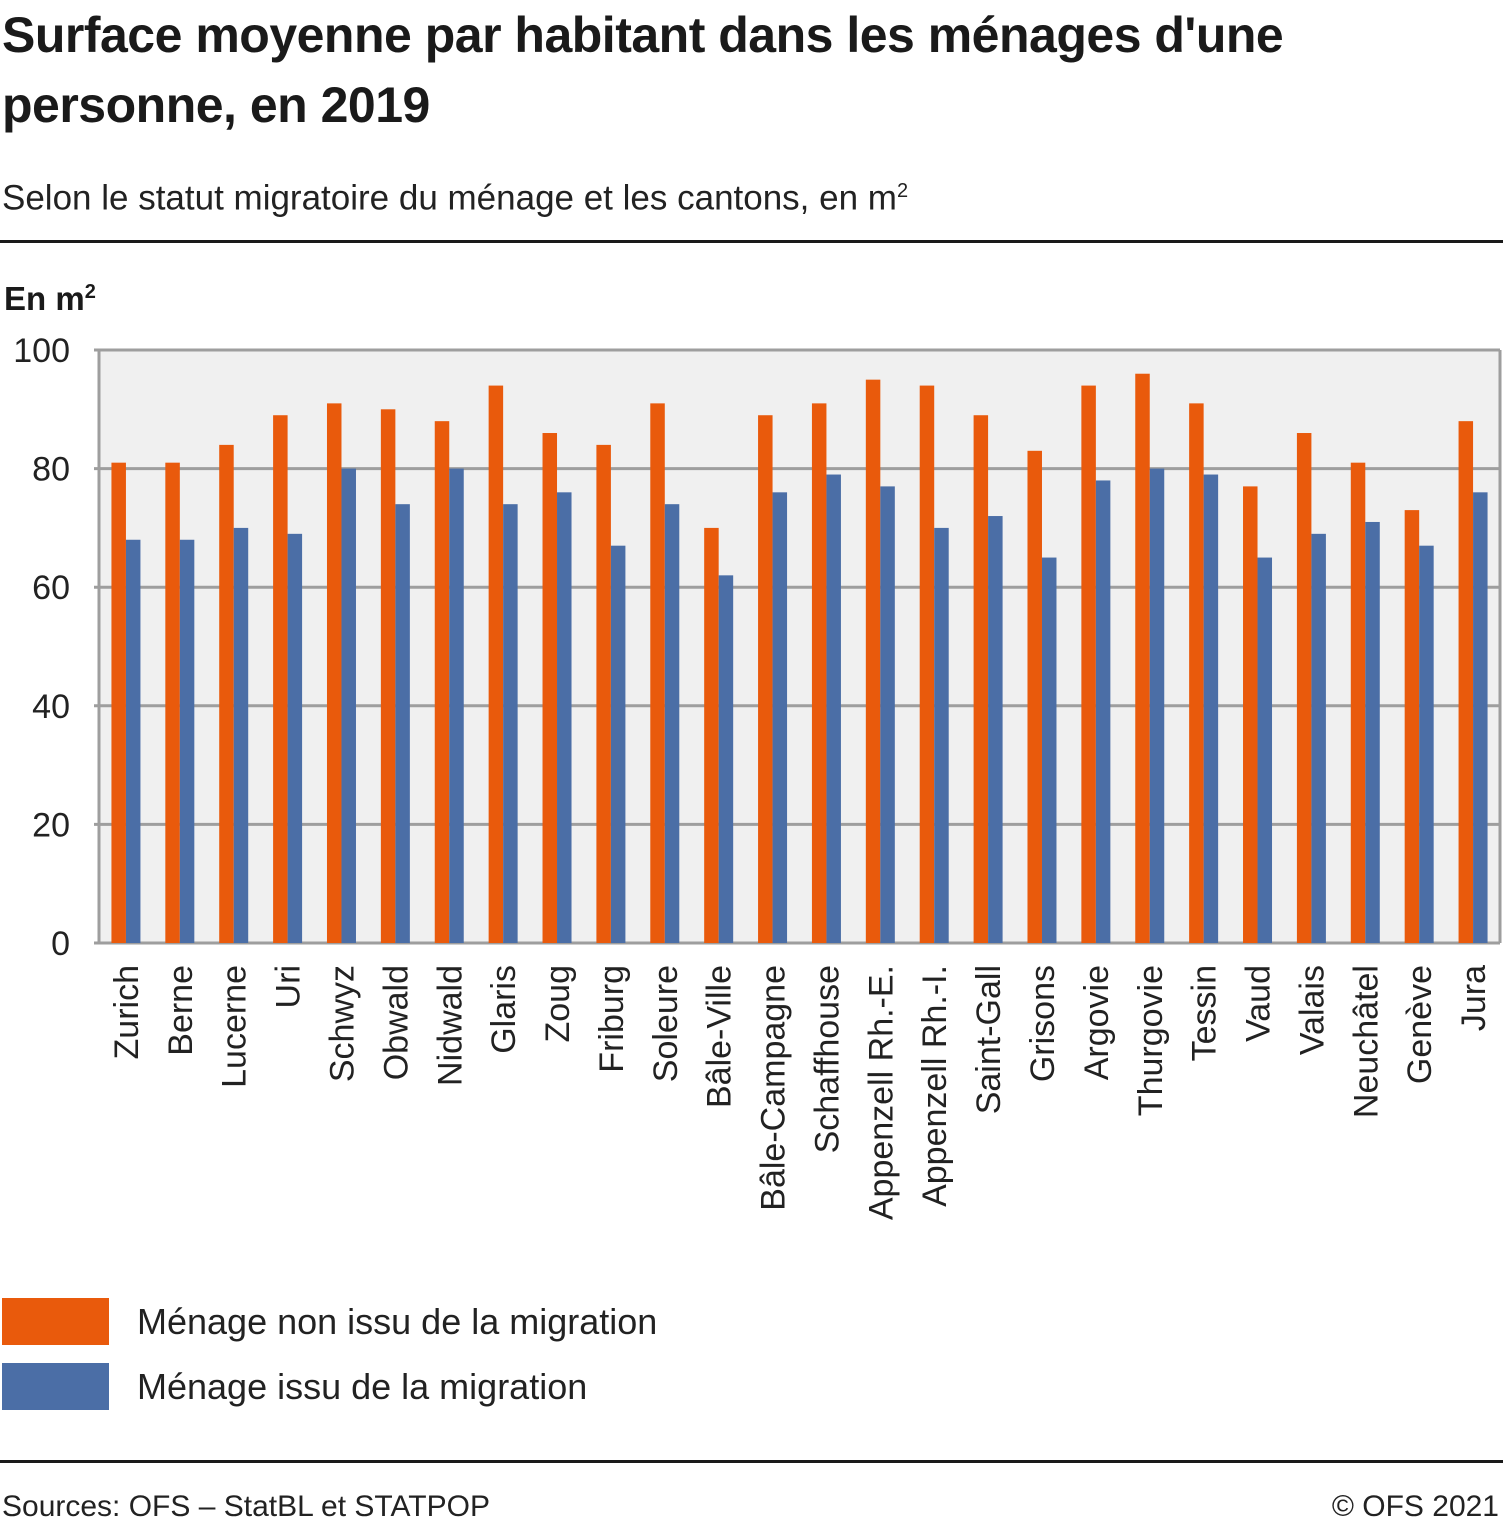 Image resolution: width=1503 pixels, height=1532 pixels. What do you see at coordinates (1097, 1022) in the screenshot?
I see `x-tick-label: Argovie` at bounding box center [1097, 1022].